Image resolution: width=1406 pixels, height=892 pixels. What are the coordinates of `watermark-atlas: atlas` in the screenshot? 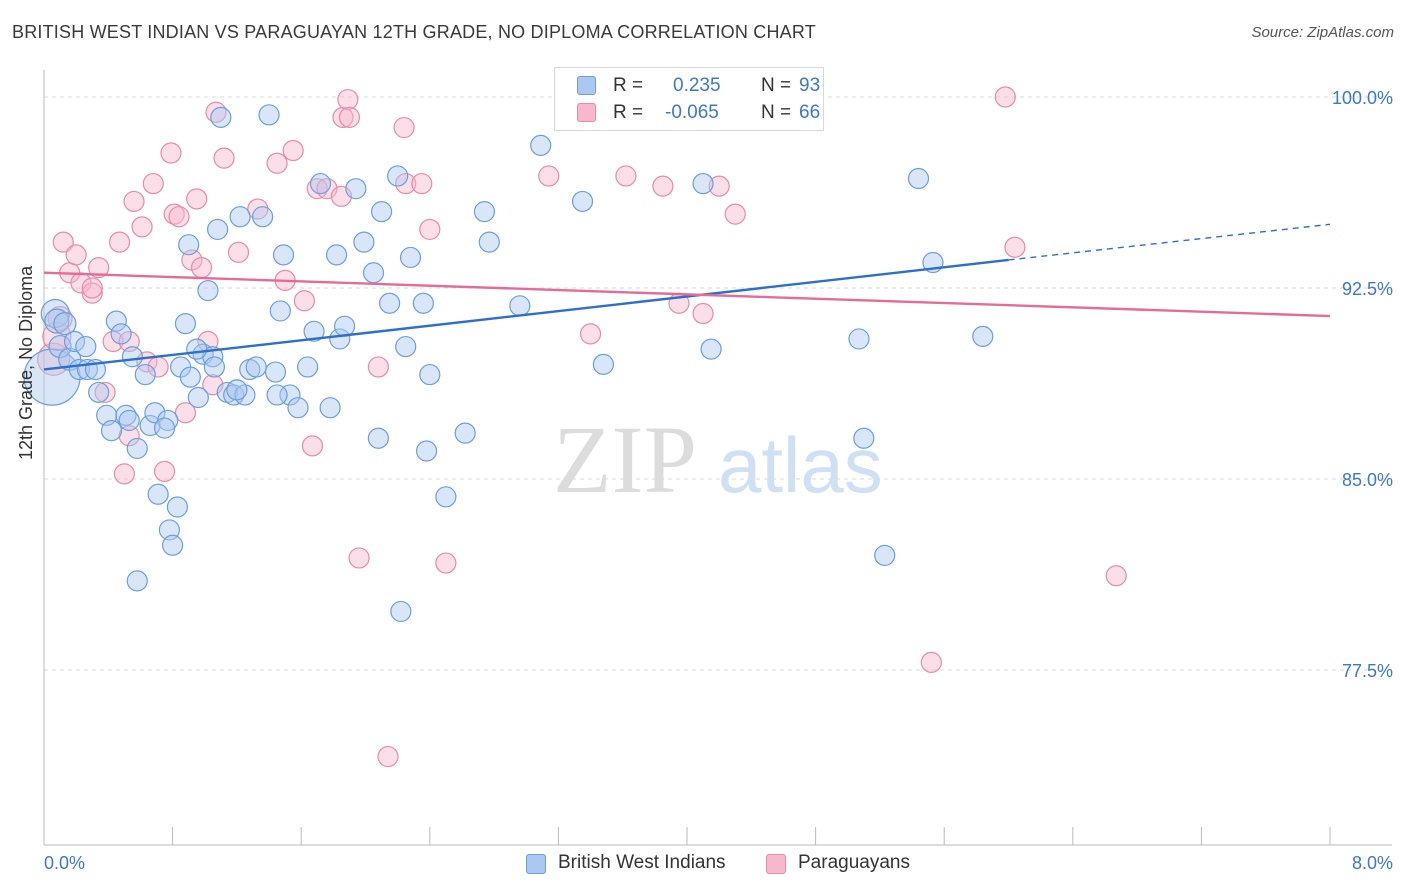 It's located at (800, 465).